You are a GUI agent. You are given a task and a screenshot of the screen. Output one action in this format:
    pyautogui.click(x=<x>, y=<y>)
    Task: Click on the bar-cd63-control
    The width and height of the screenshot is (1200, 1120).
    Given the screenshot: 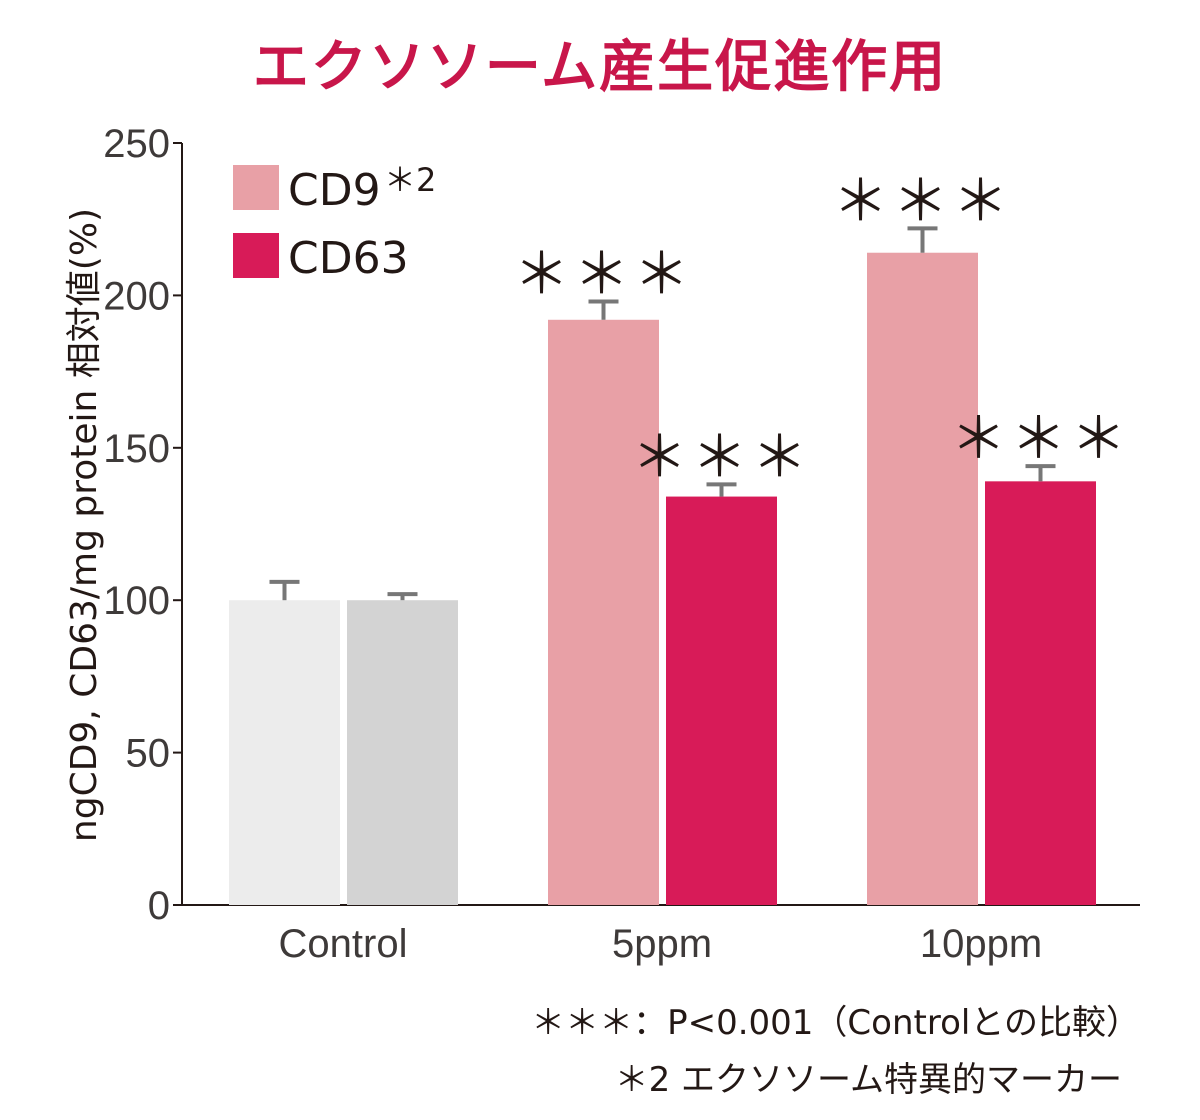 What is the action you would take?
    pyautogui.click(x=402, y=752)
    